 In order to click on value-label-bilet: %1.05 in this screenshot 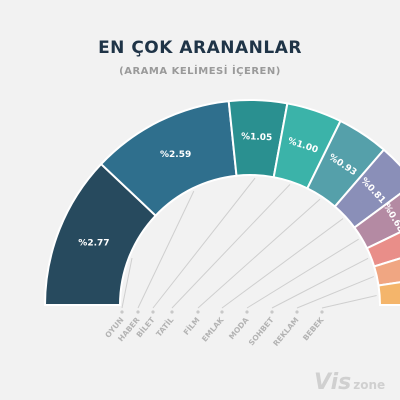, I will do `click(257, 137)`.